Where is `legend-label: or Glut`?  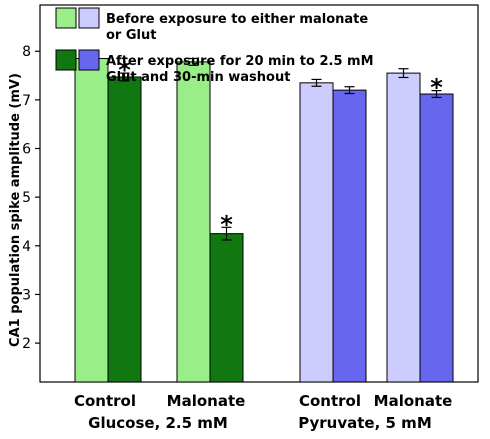 legend-label: or Glut is located at coordinates (131, 35).